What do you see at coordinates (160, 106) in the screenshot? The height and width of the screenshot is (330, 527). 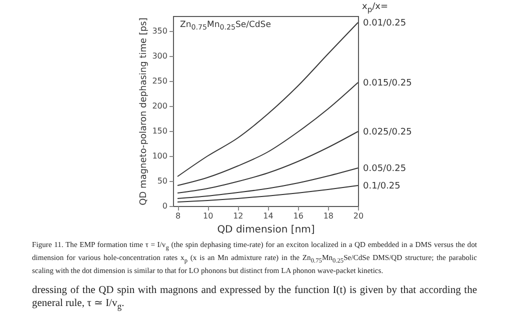 I see `y-tick-label: 200` at bounding box center [160, 106].